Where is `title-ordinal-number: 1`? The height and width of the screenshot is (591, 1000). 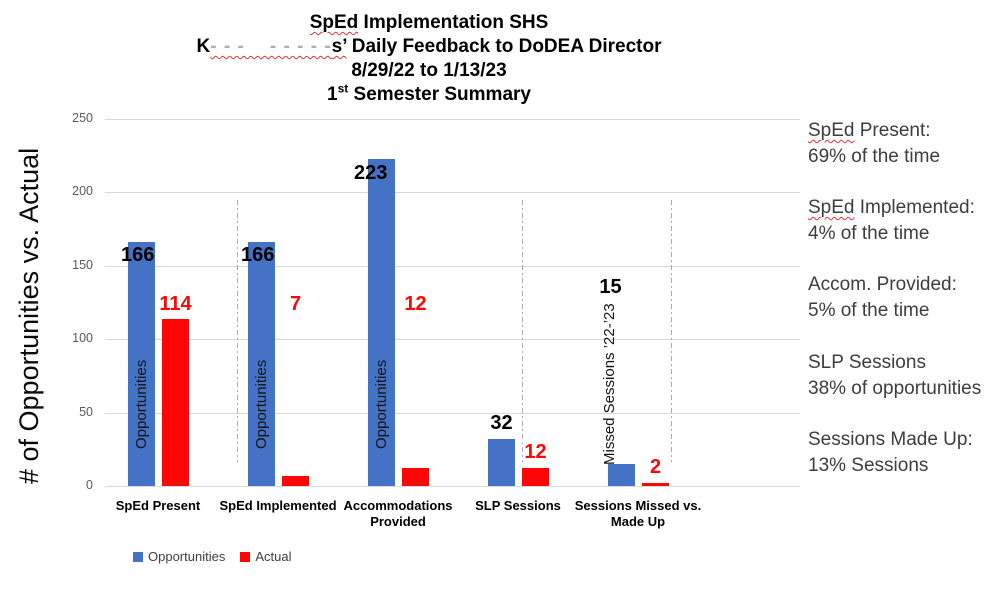
title-ordinal-number: 1 is located at coordinates (332, 94).